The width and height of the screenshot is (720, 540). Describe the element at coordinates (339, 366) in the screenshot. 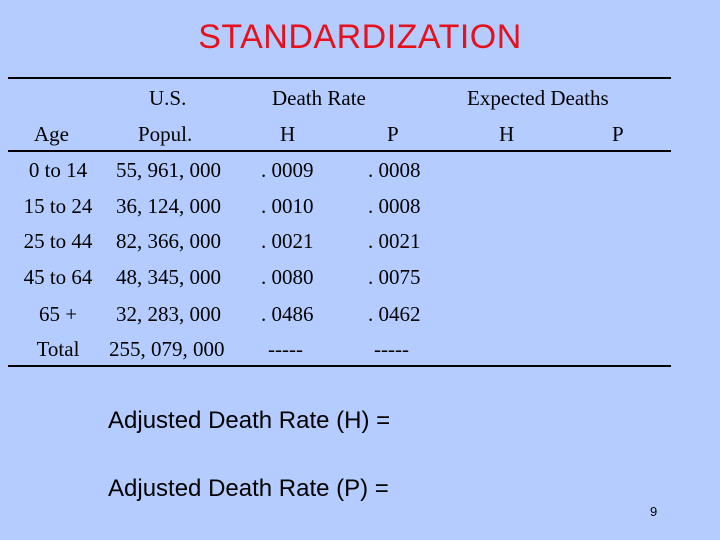

I see `table-bottom-rule` at that location.